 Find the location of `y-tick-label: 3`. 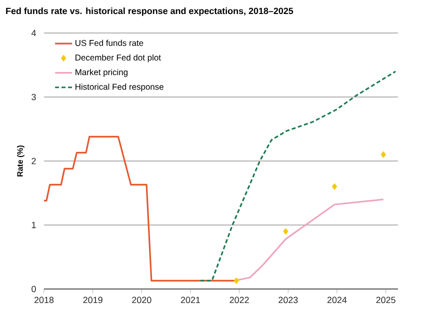

y-tick-label: 3 is located at coordinates (34, 97).